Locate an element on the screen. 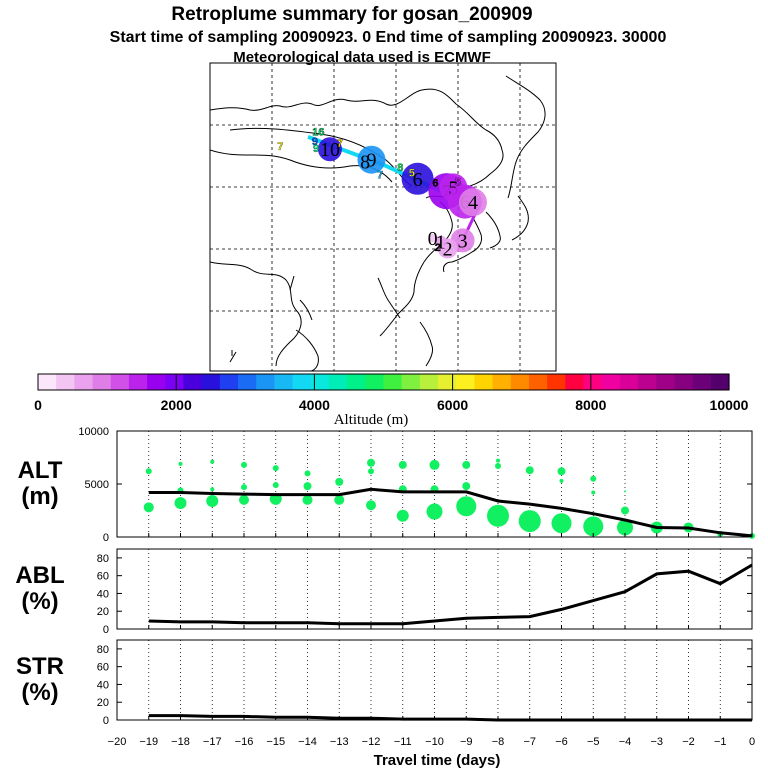 This screenshot has height=768, width=768. x-tick-label: −11 is located at coordinates (403, 742).